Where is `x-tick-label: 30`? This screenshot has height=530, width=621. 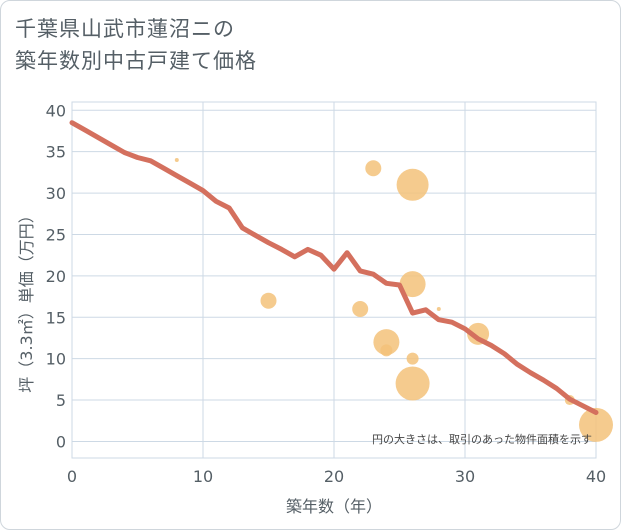 x-tick-label: 30 is located at coordinates (465, 476).